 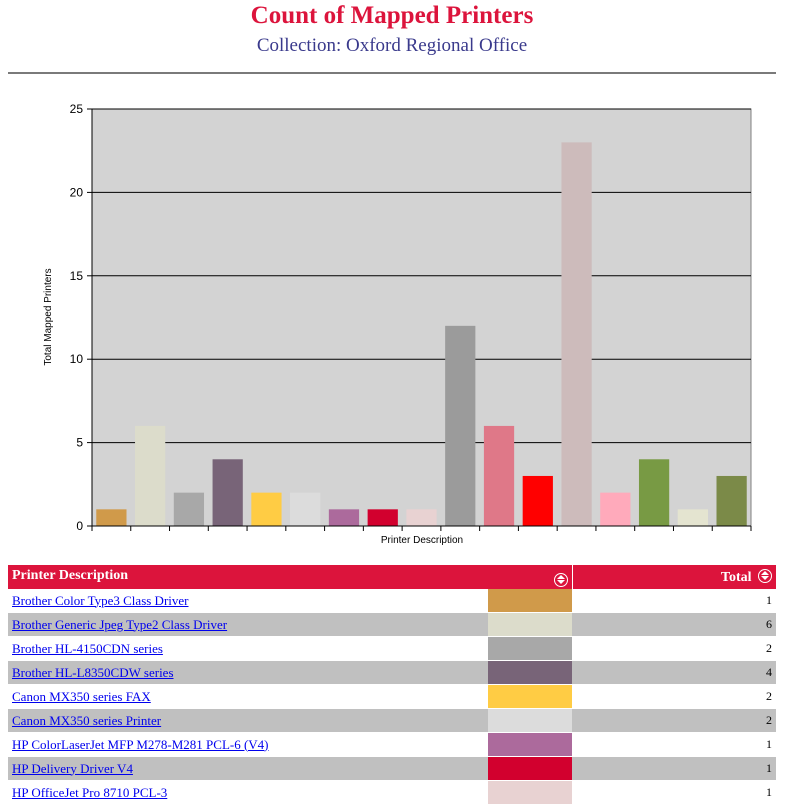 What do you see at coordinates (77, 192) in the screenshot?
I see `y-tick-label: 20` at bounding box center [77, 192].